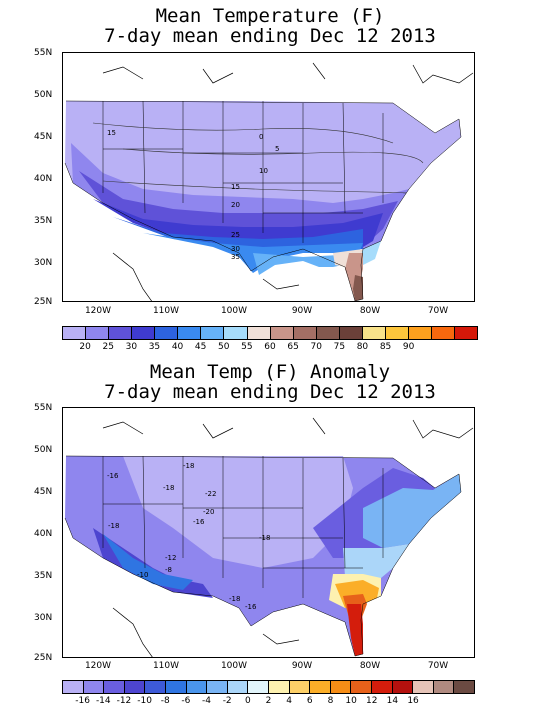 The width and height of the screenshot is (540, 709). I want to click on bottom-colorbar-tick-label: 10, so click(351, 701).